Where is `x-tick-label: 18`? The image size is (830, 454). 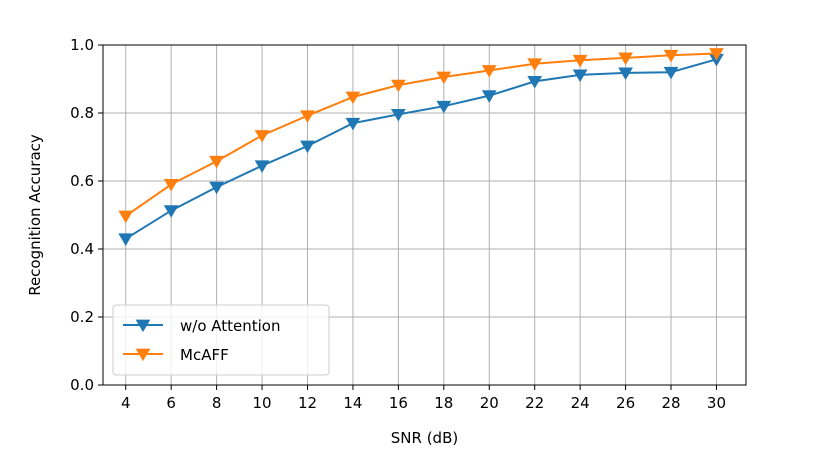 x-tick-label: 18 is located at coordinates (443, 403).